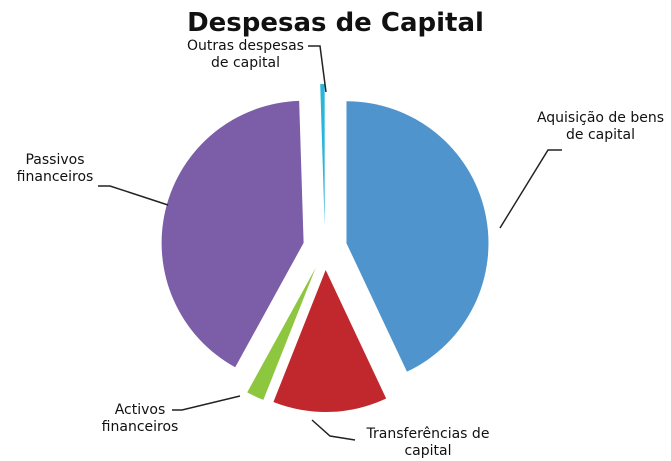  I want to click on slice-label: Activos financeiros, so click(140, 418).